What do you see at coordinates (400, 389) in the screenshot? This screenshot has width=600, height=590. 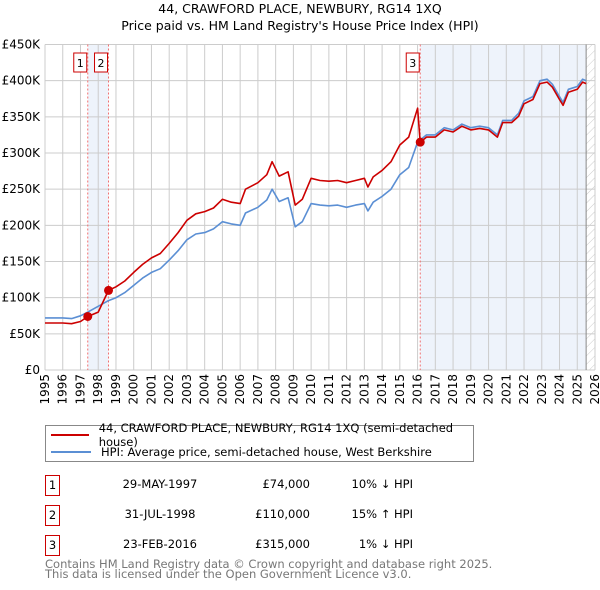 I see `x-tick-label: 2015` at bounding box center [400, 389].